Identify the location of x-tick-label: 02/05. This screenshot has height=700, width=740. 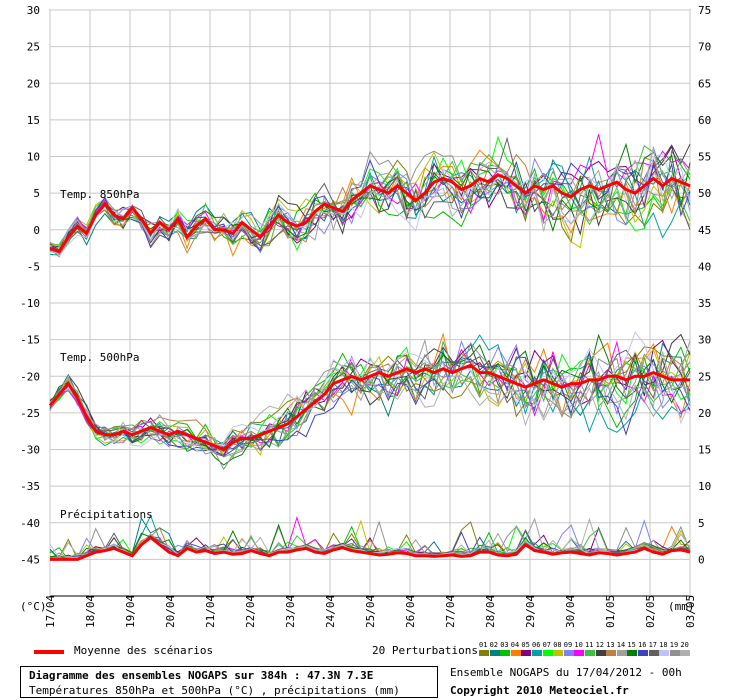
(650, 611).